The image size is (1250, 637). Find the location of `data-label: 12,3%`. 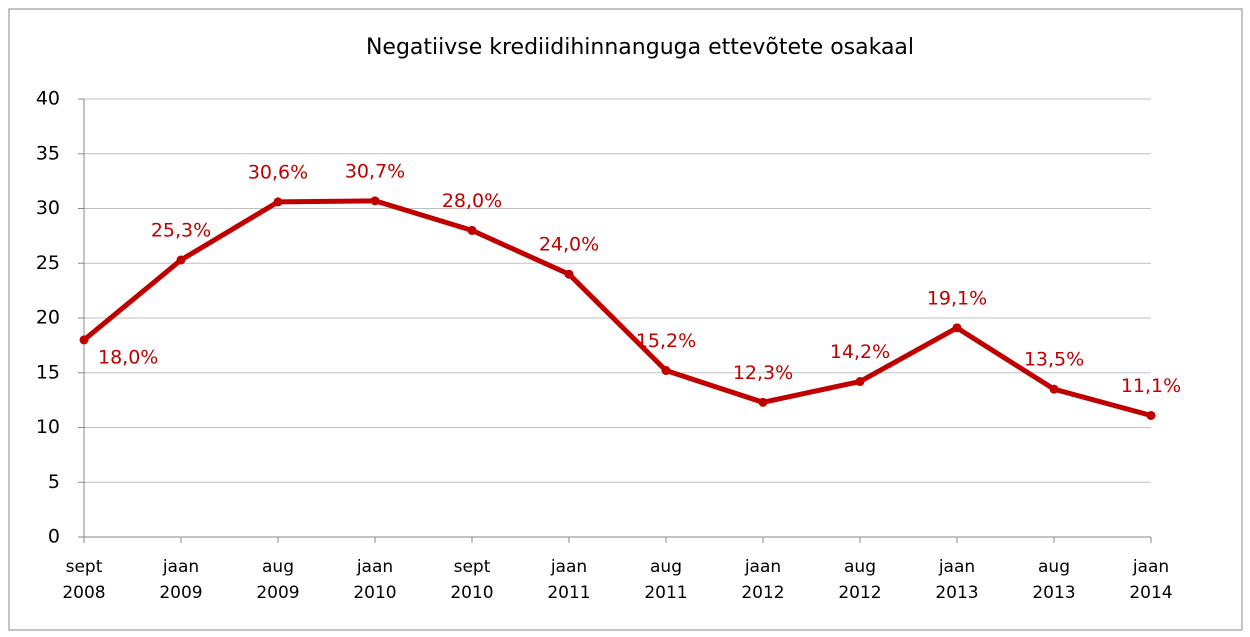

data-label: 12,3% is located at coordinates (763, 373).